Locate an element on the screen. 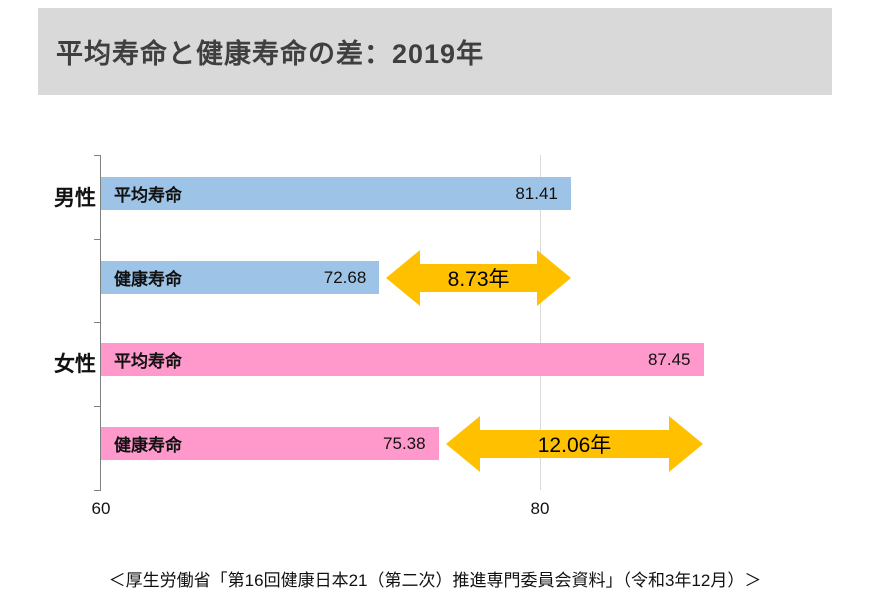 This screenshot has height=609, width=870. group-label-female: 女性 is located at coordinates (75, 364).